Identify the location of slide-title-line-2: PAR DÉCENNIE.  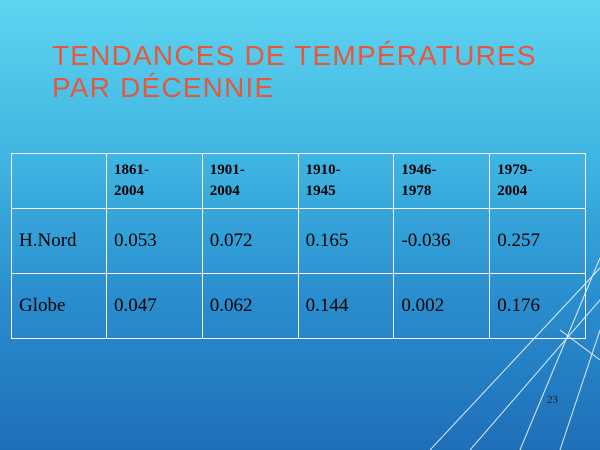
(163, 87).